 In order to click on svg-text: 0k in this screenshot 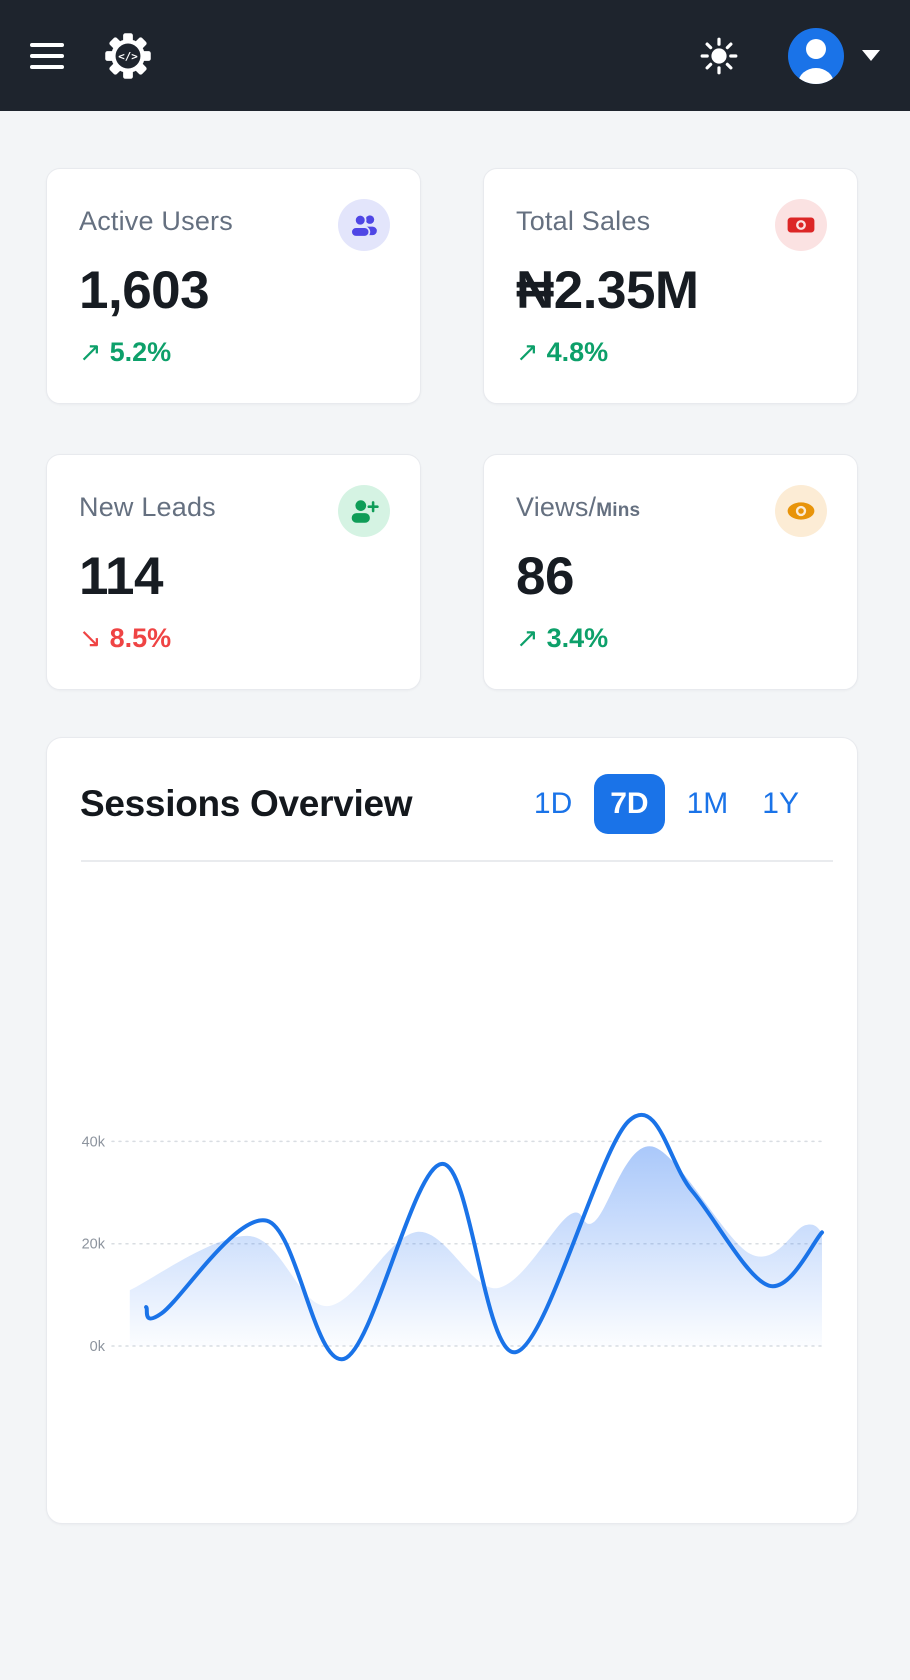, I will do `click(98, 1347)`.